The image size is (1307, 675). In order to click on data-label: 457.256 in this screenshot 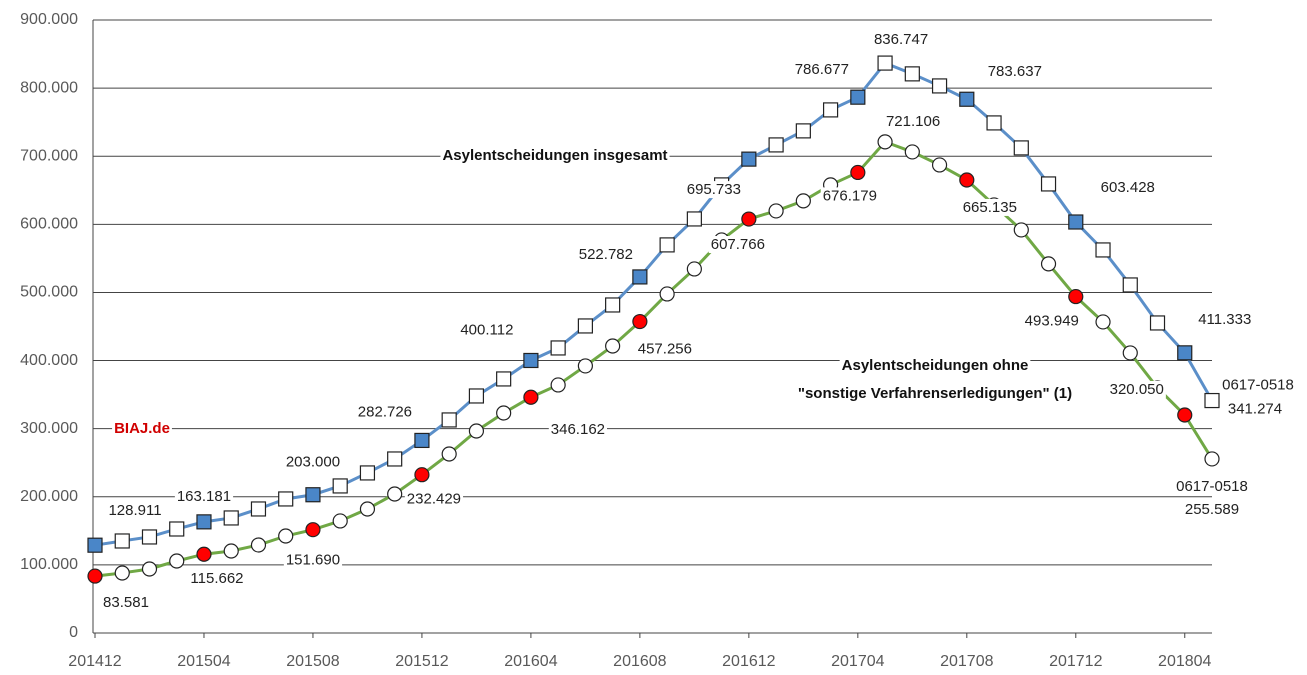, I will do `click(665, 349)`.